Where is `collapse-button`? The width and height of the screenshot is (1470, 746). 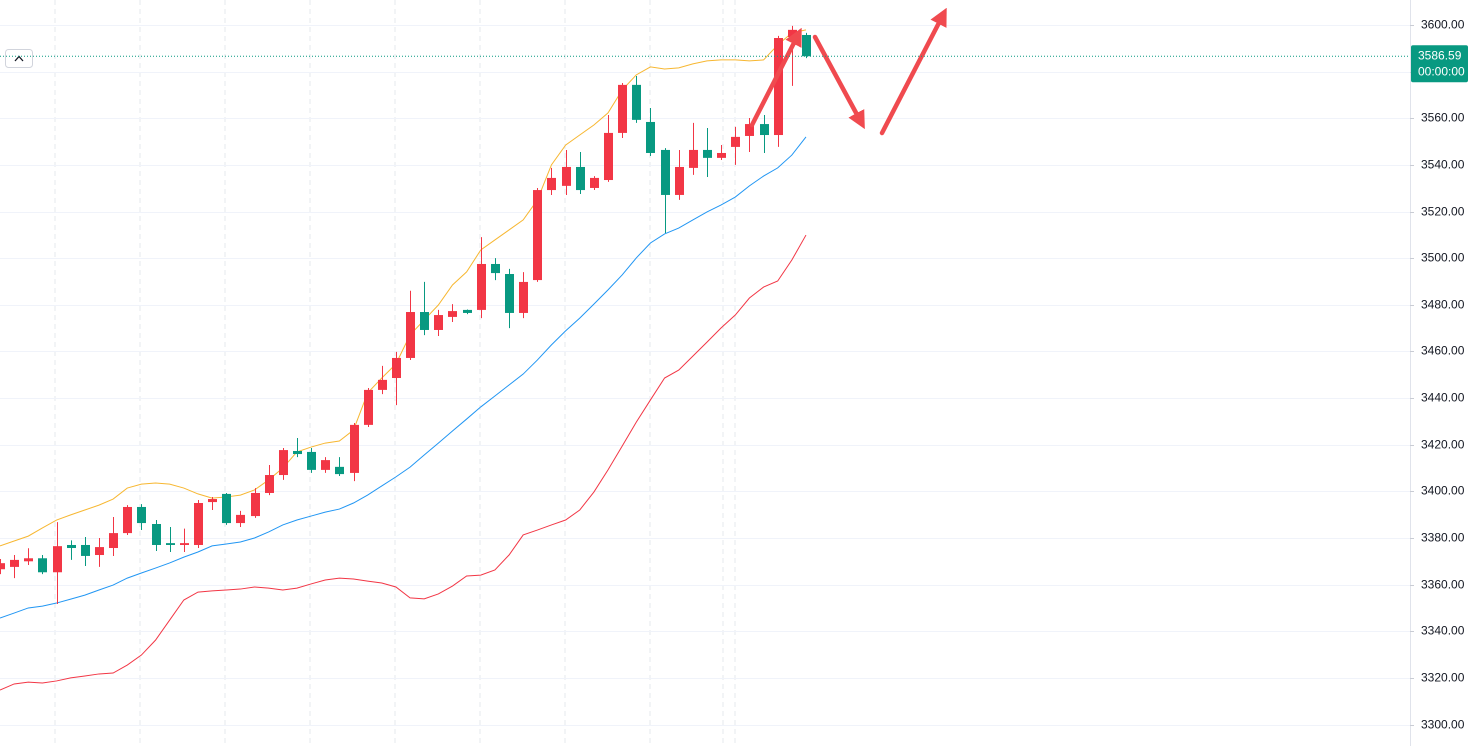
collapse-button is located at coordinates (19, 58).